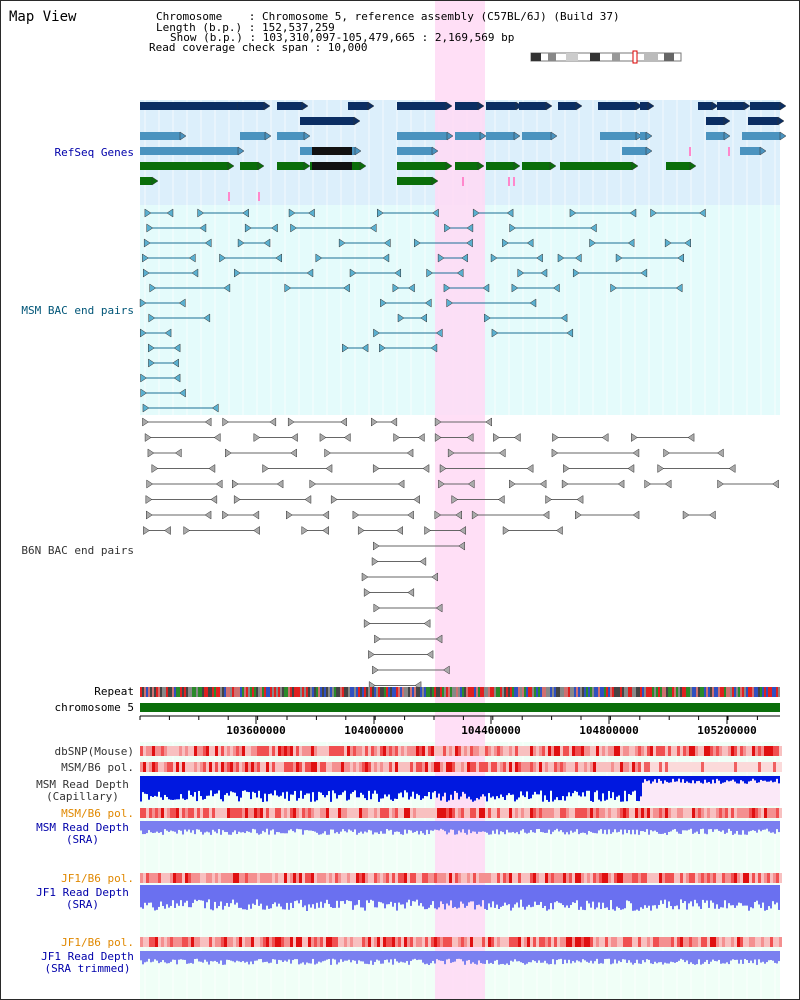  What do you see at coordinates (77, 310) in the screenshot?
I see `track-label-msm-bac: MSM BAC end pairs` at bounding box center [77, 310].